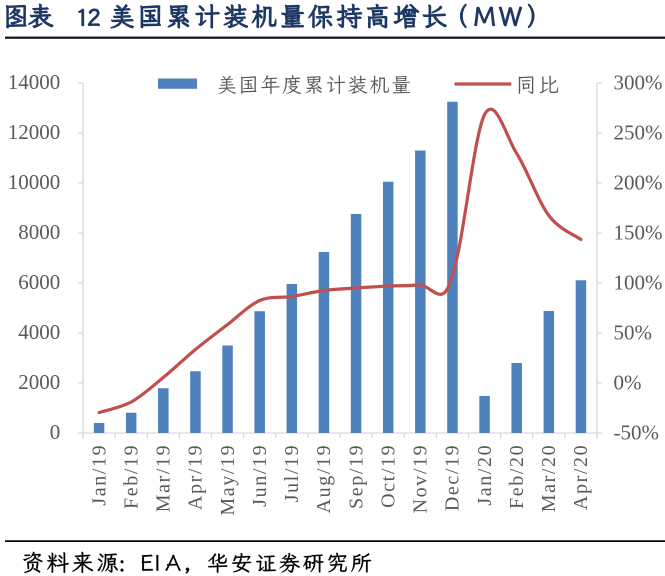 This screenshot has height=576, width=665. What do you see at coordinates (356, 476) in the screenshot?
I see `svg-text: Sep/19` at bounding box center [356, 476].